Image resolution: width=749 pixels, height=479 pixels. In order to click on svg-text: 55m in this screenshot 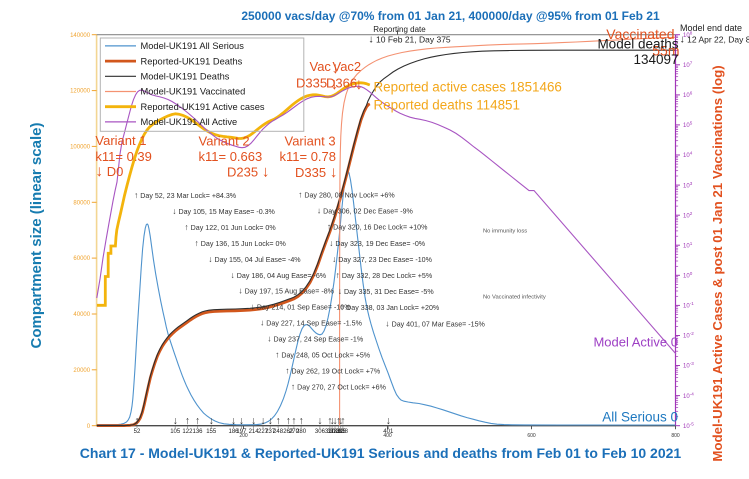, I will do `click(665, 51)`.